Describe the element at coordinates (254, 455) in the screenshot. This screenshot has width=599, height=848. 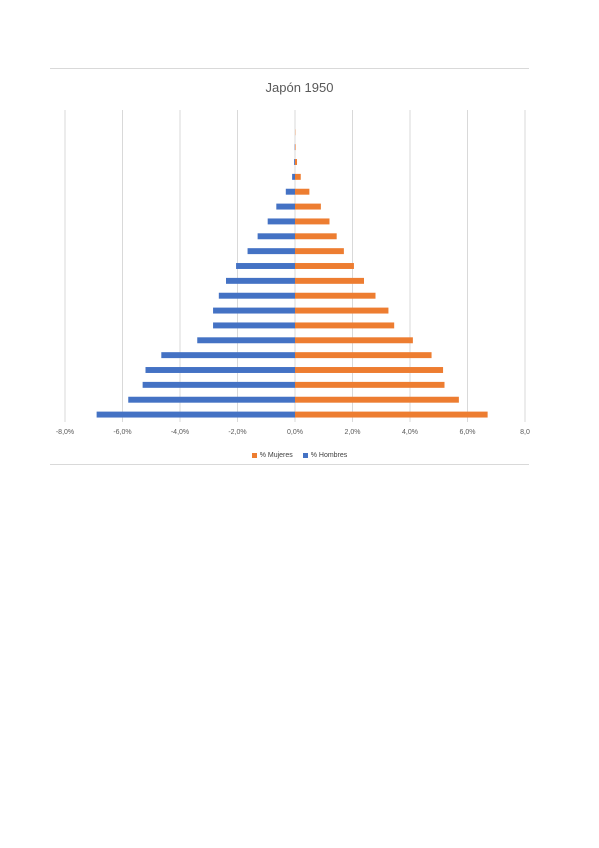
I see `legend-swatch-mujeres` at that location.